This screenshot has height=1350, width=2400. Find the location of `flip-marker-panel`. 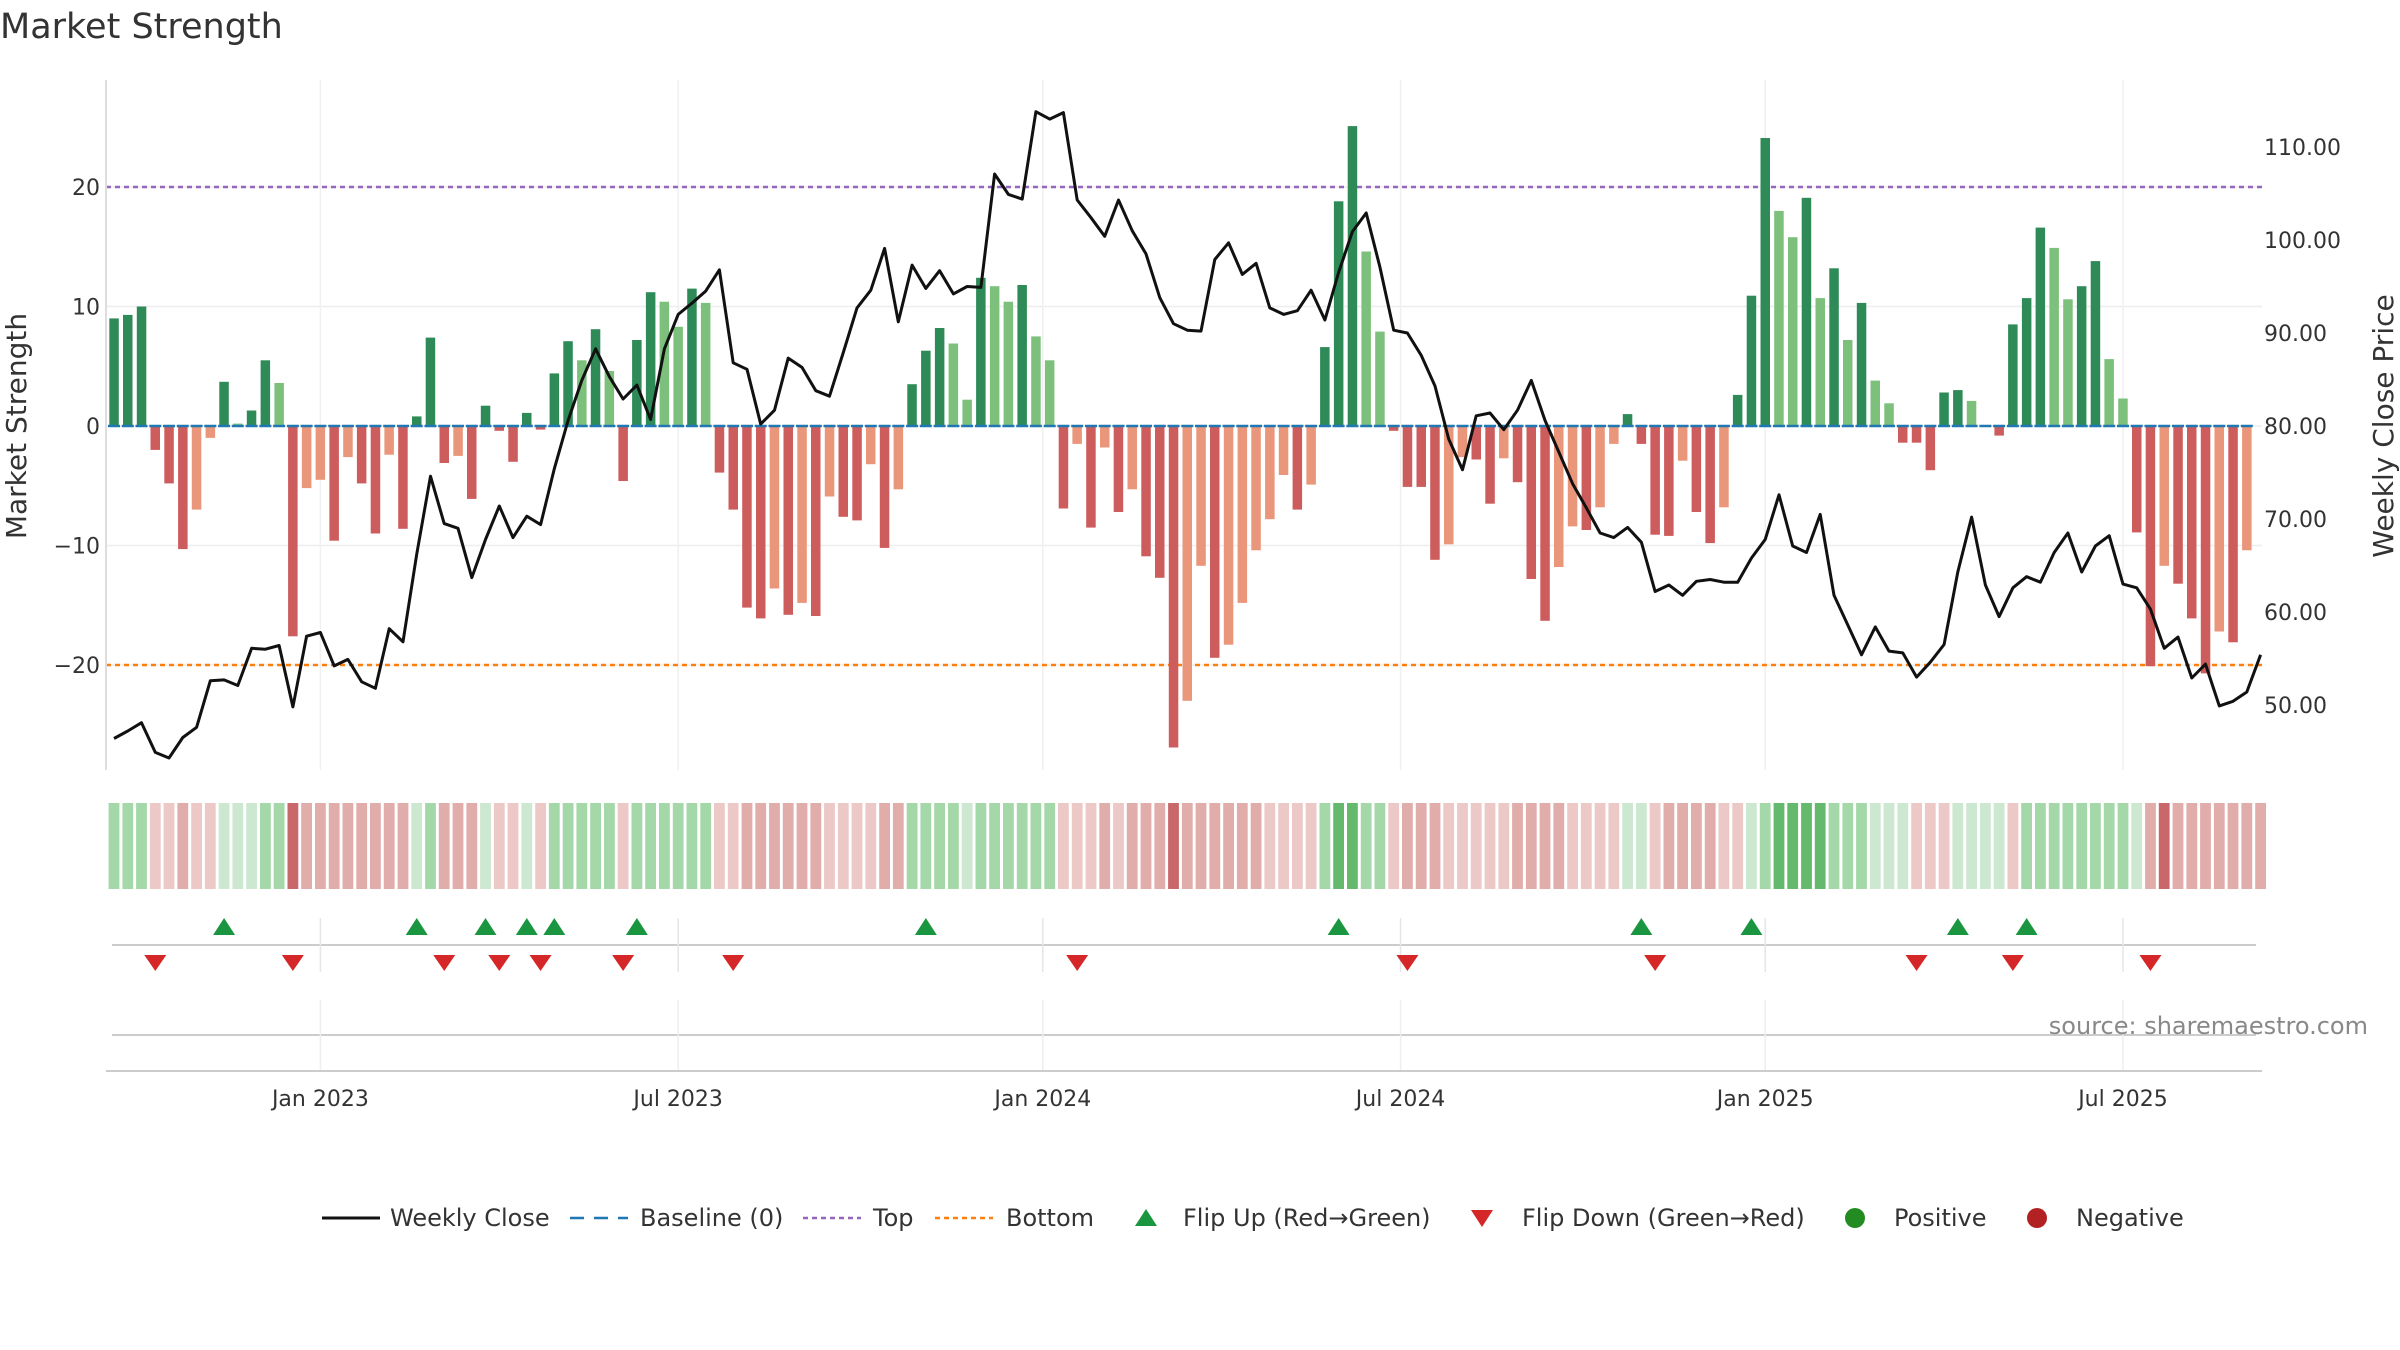

flip-marker-panel is located at coordinates (1184, 995).